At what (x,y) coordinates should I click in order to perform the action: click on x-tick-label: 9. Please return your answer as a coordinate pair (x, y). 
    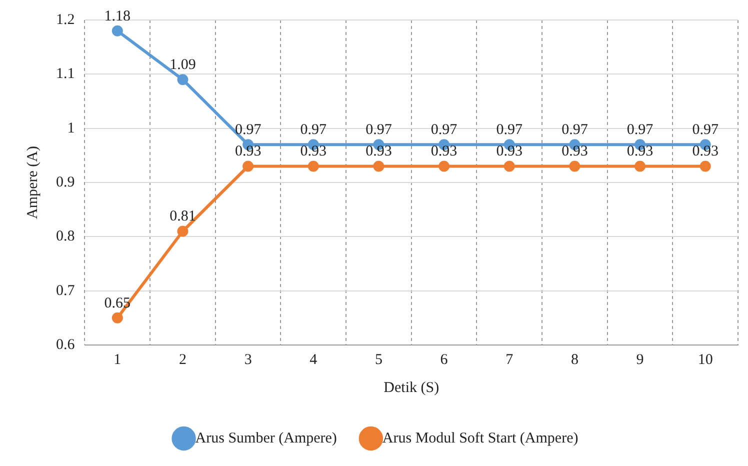
    Looking at the image, I should click on (640, 360).